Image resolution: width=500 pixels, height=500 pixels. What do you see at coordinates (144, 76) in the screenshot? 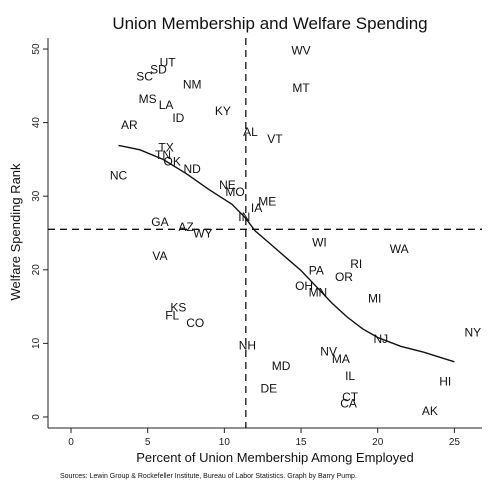
I see `data-point-sc: SC` at bounding box center [144, 76].